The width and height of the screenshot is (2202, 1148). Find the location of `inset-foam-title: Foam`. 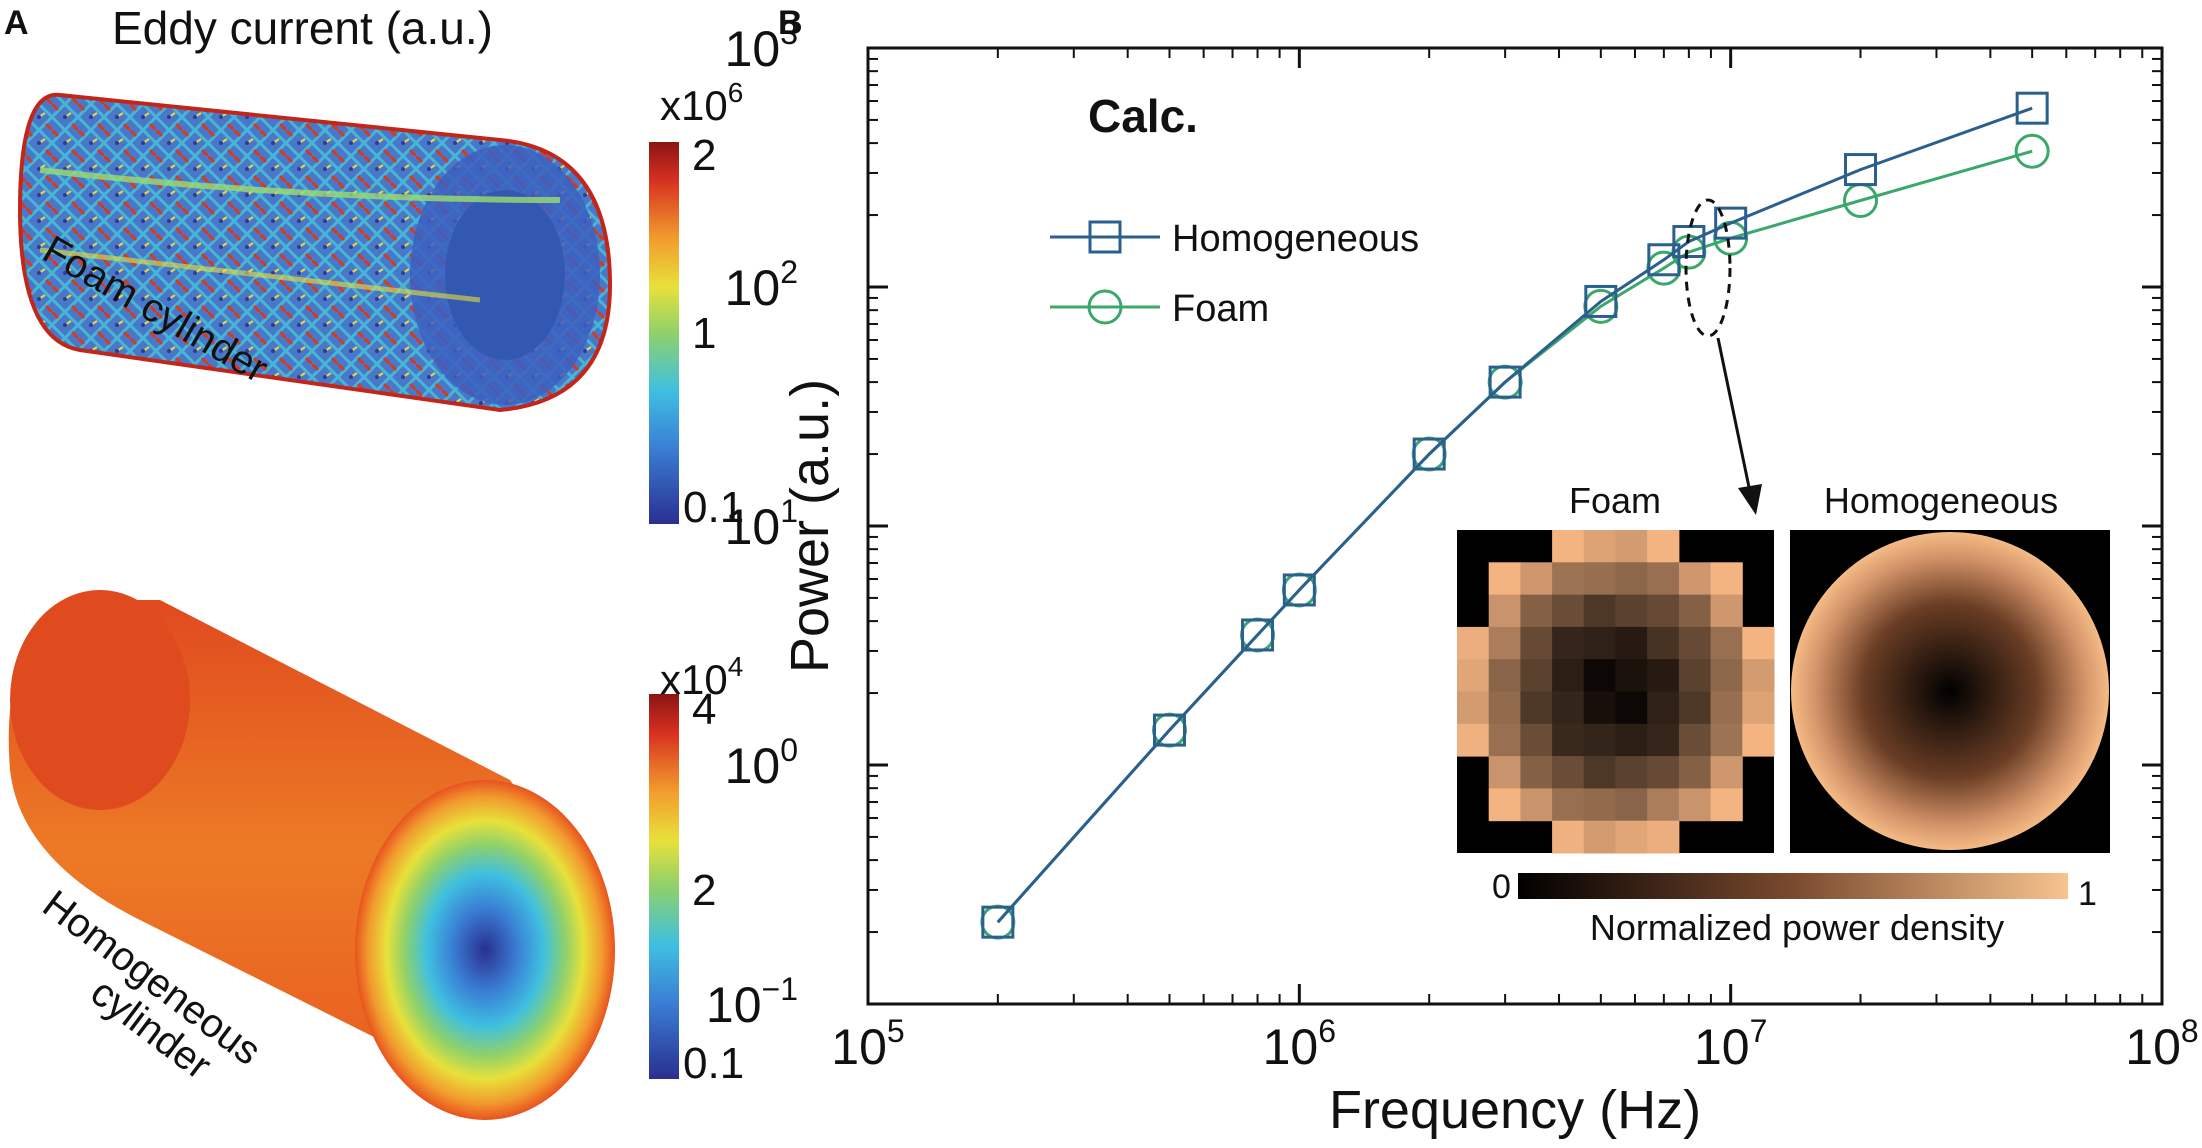

inset-foam-title: Foam is located at coordinates (1615, 500).